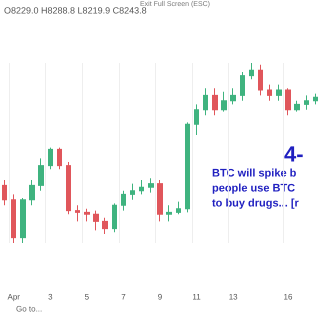 This screenshot has height=320, width=320. Describe the element at coordinates (51, 297) in the screenshot. I see `x-tick-label: 3` at that location.